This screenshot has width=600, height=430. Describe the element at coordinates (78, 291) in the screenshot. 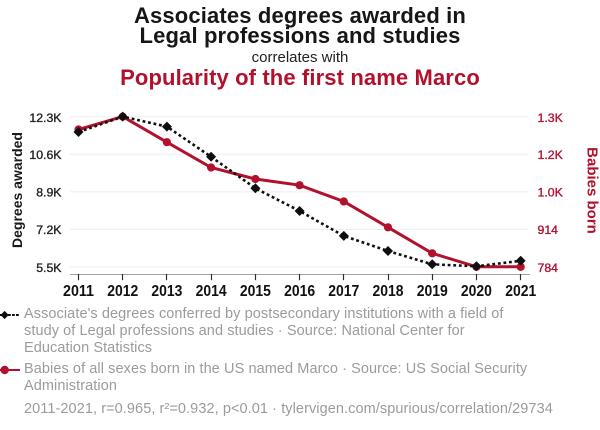

I see `svg-text: 2011` at that location.